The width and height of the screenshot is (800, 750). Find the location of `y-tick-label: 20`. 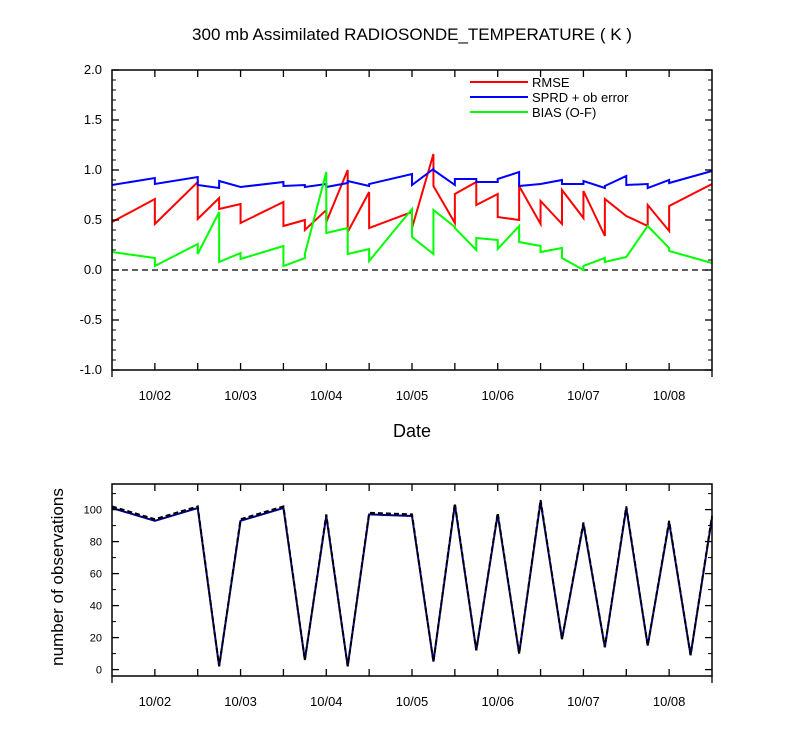

y-tick-label: 20 is located at coordinates (96, 639).